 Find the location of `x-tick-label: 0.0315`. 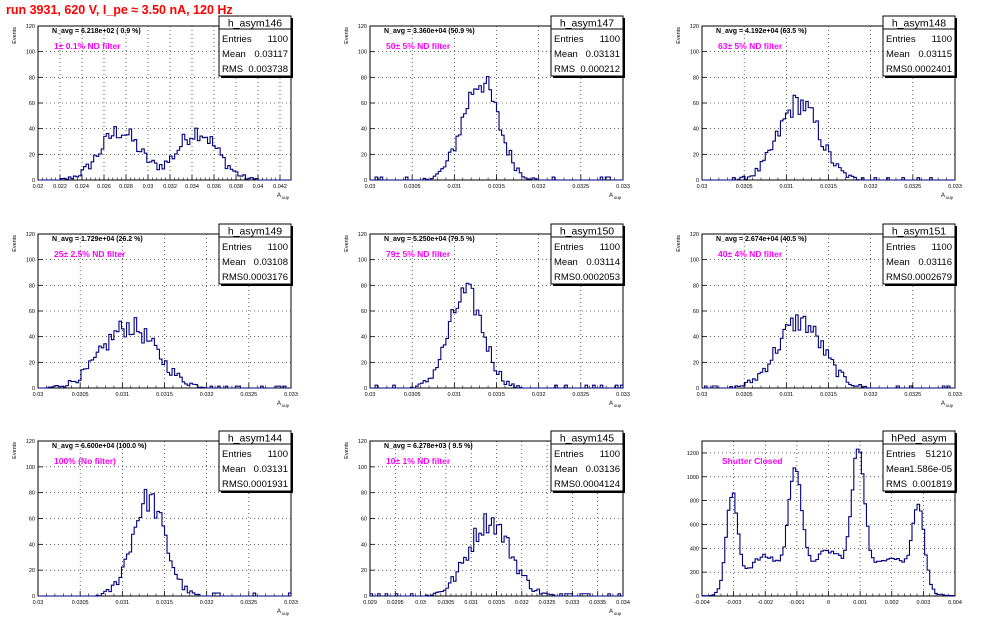

x-tick-label: 0.0315 is located at coordinates (828, 187).